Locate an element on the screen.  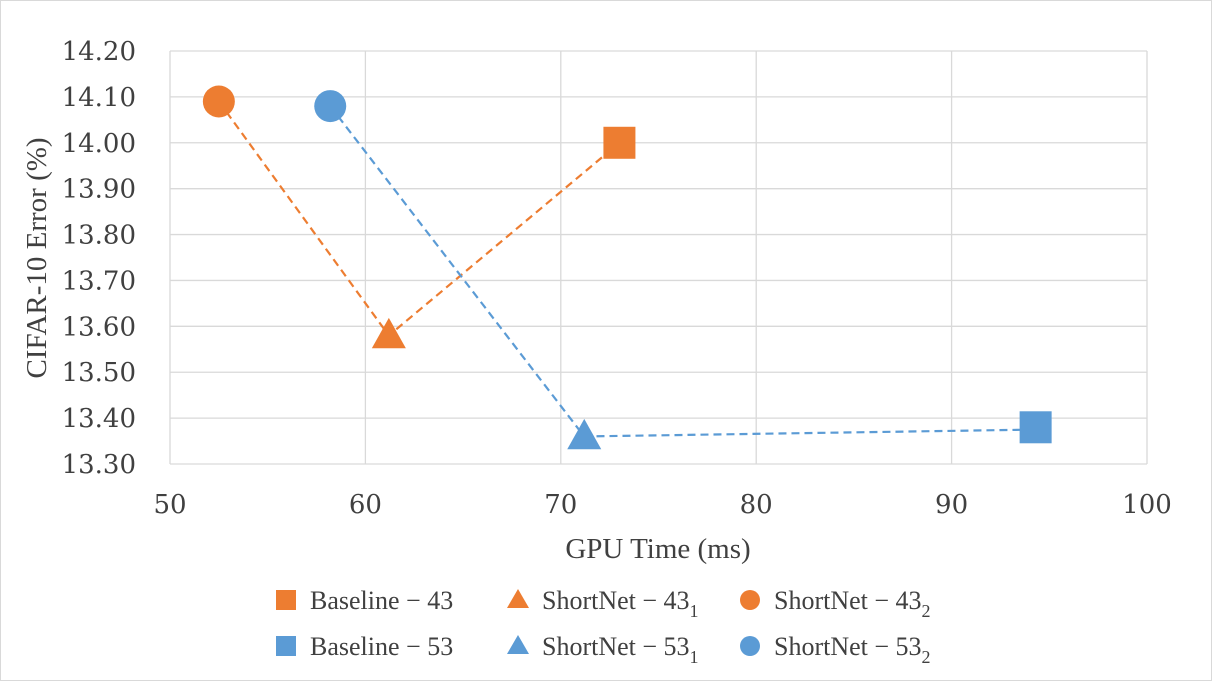
y-tick-label: 13.80 is located at coordinates (99, 236).